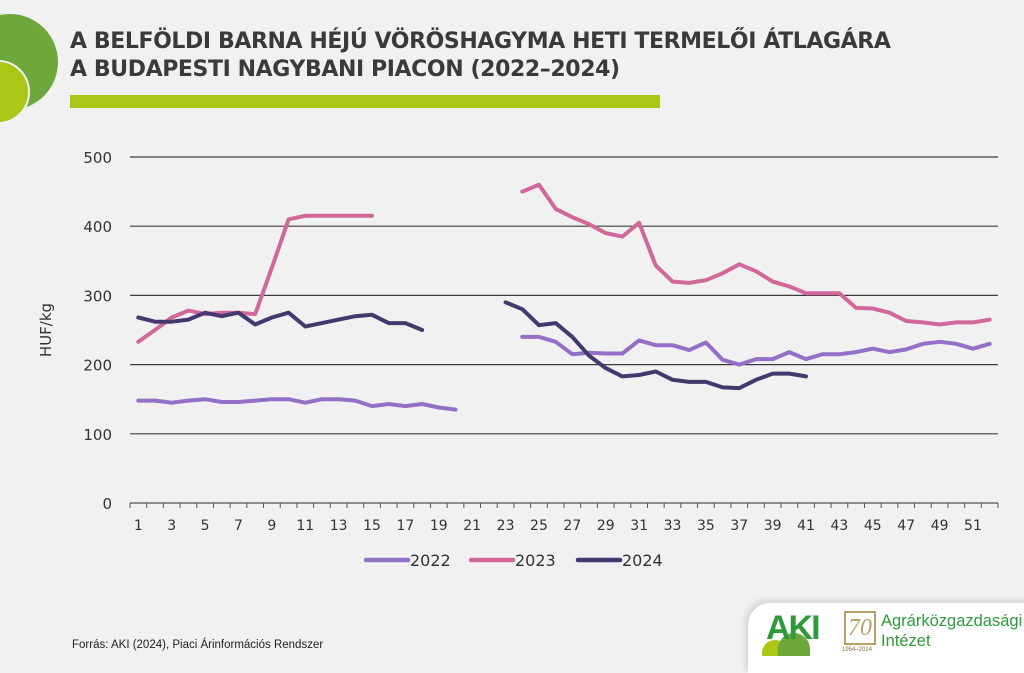 Image resolution: width=1024 pixels, height=673 pixels. What do you see at coordinates (472, 345) in the screenshot?
I see `series-line-2024` at bounding box center [472, 345].